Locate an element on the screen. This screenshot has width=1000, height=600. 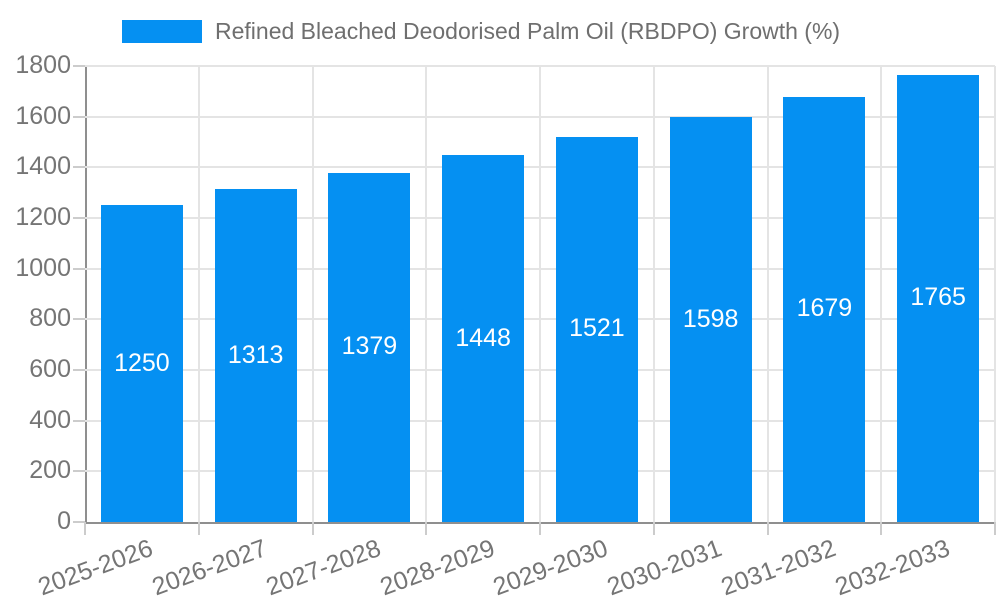
bar: 1765 is located at coordinates (938, 298).